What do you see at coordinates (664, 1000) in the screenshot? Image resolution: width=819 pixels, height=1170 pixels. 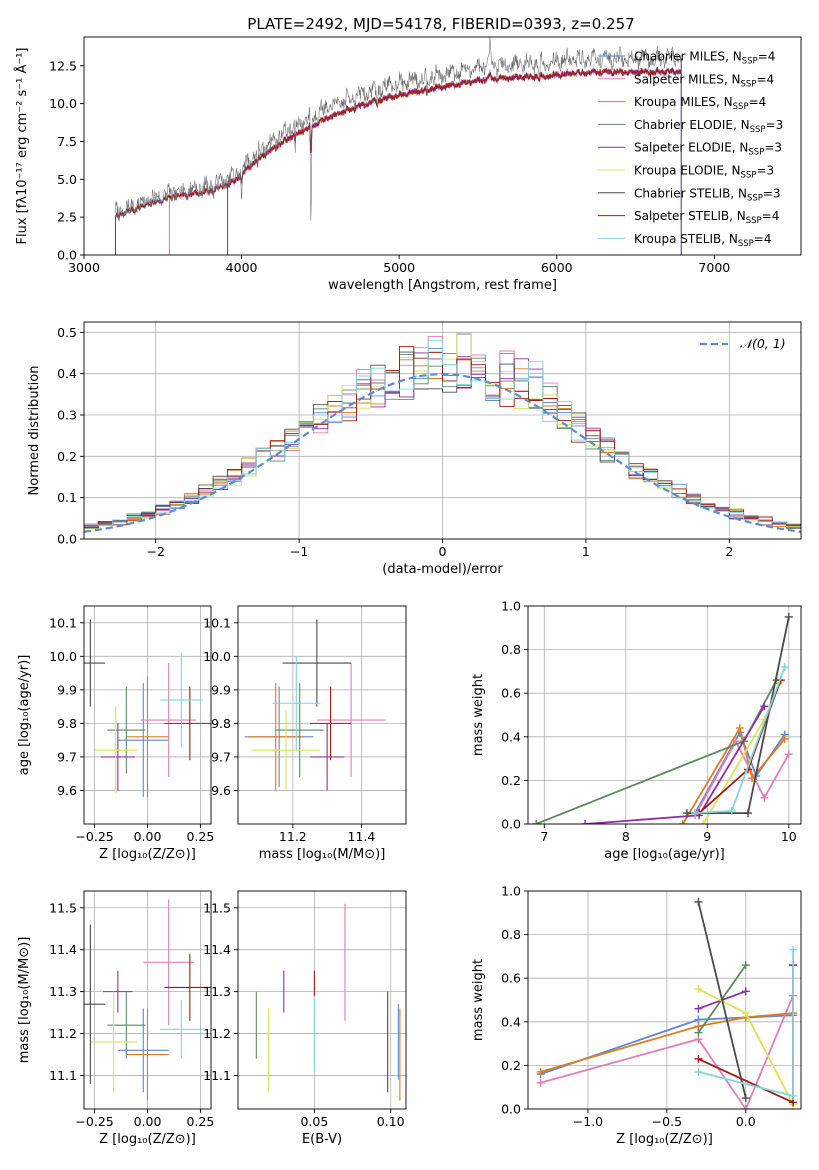 I see `Z-weight-frame` at bounding box center [664, 1000].